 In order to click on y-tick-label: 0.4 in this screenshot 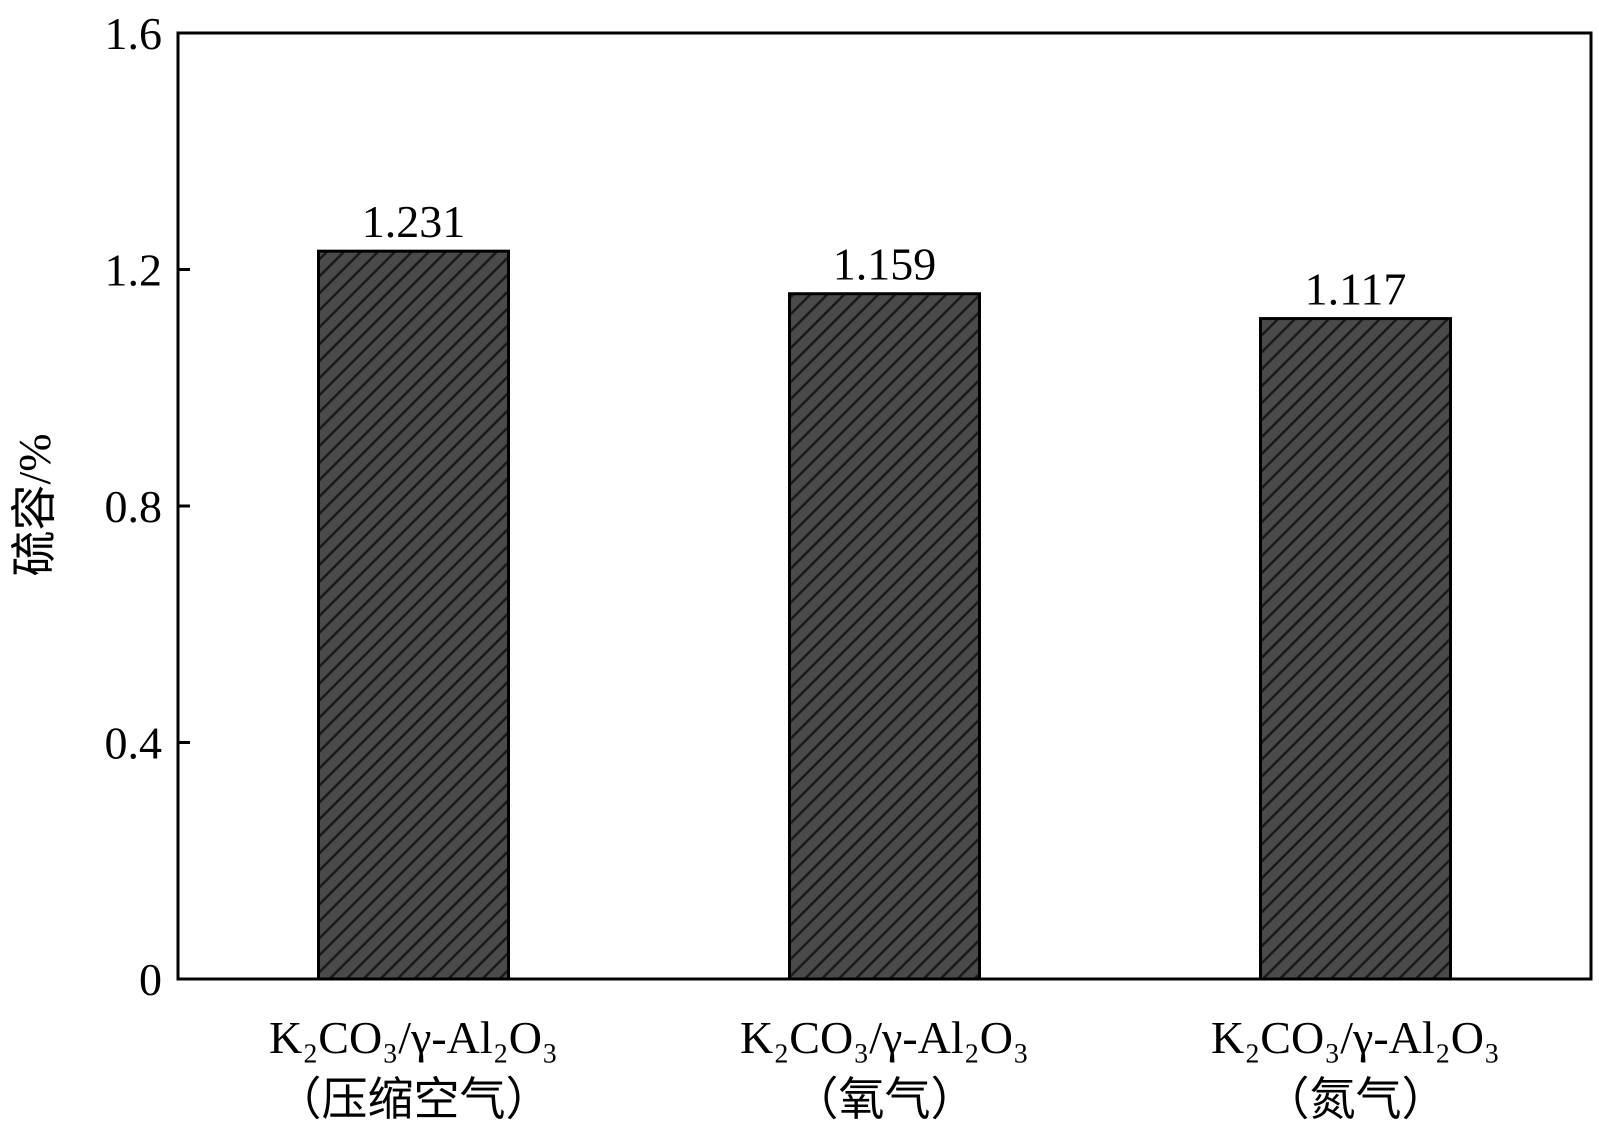, I will do `click(134, 743)`.